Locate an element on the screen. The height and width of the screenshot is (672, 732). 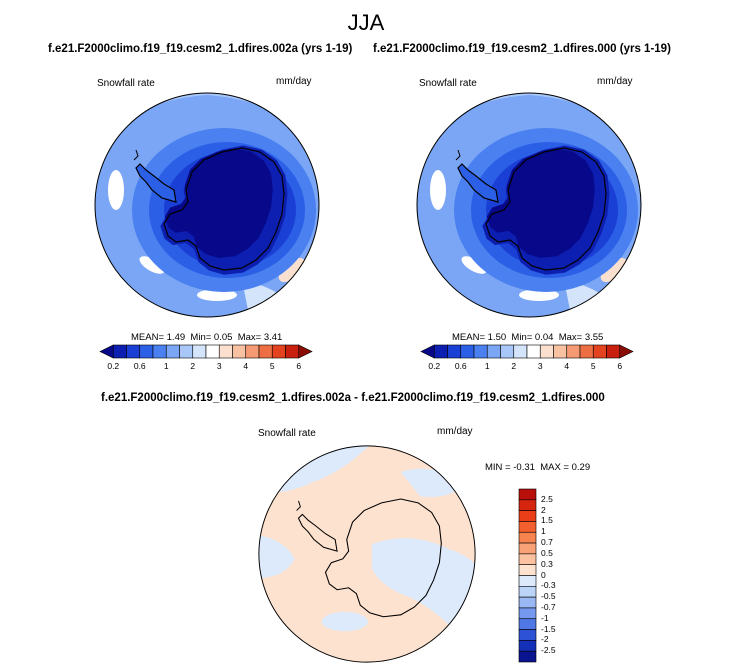
minmax-readout: MIN = -0.31 MAX = 0.29 is located at coordinates (537, 467).